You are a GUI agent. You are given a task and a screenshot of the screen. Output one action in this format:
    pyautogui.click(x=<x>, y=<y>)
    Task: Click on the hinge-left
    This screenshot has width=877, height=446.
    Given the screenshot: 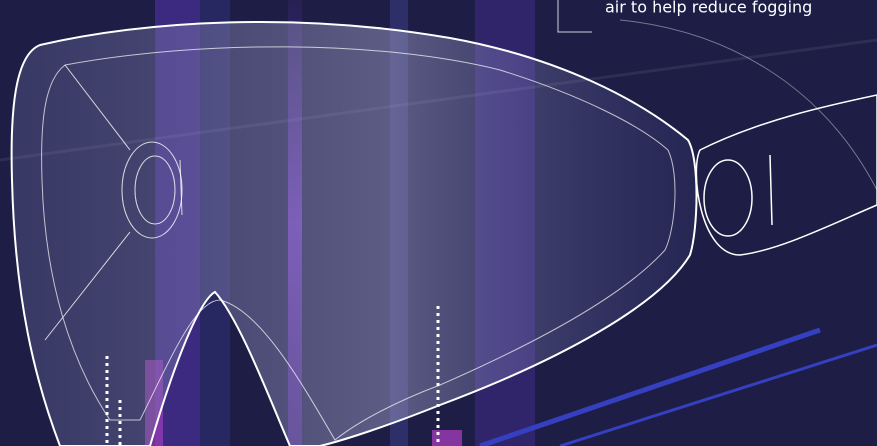 What is the action you would take?
    pyautogui.click(x=113, y=202)
    